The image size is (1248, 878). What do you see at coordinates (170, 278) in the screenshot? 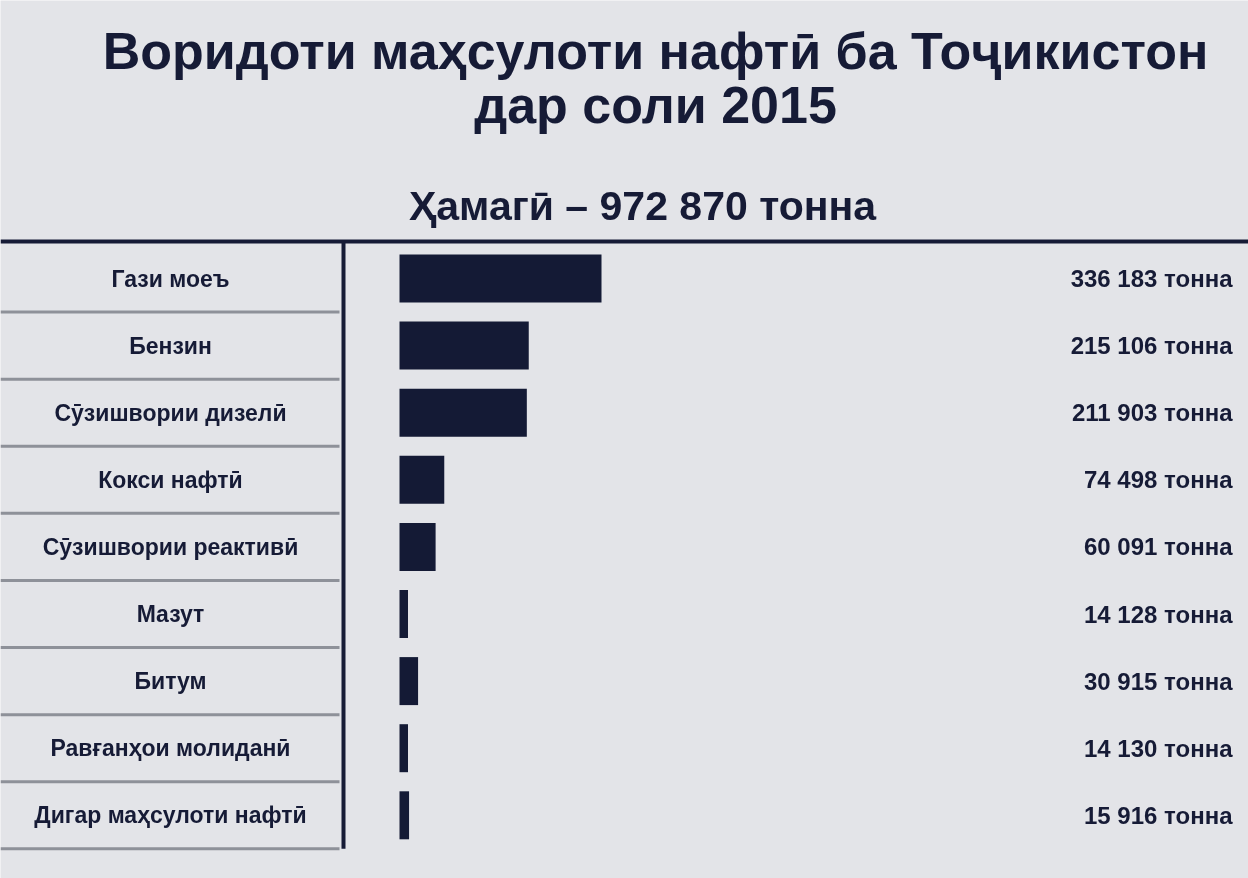
I see `y-tick-label: Гази моеъ` at bounding box center [170, 278].